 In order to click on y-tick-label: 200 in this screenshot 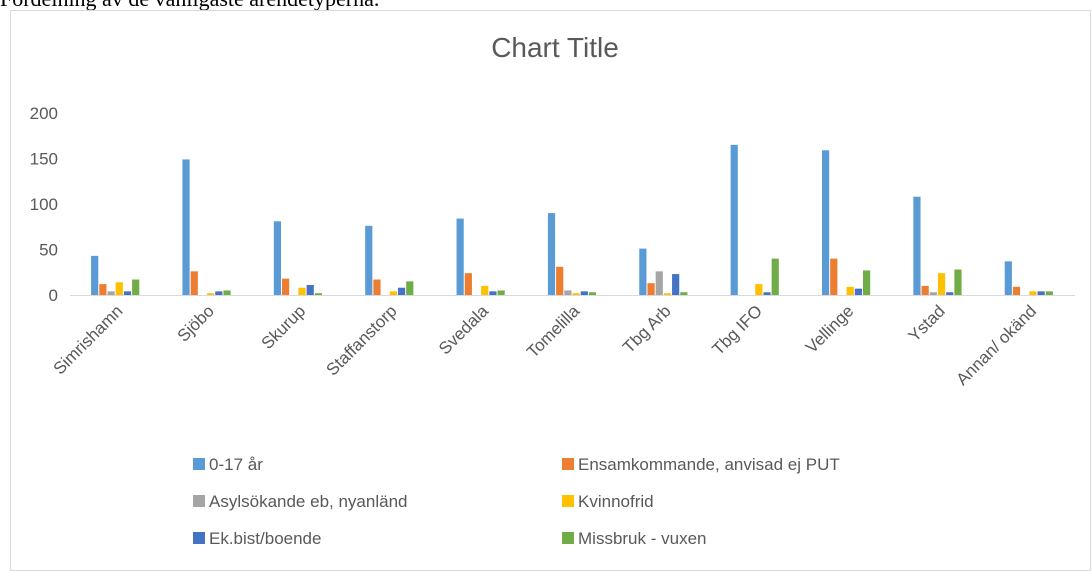, I will do `click(44, 113)`.